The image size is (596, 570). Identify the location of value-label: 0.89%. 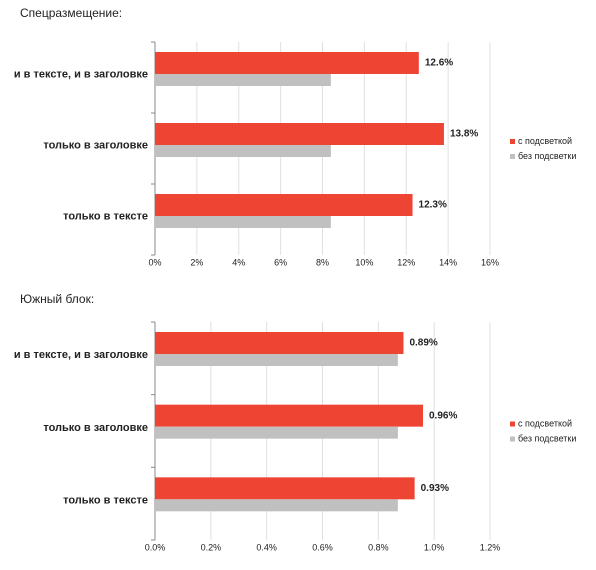
(423, 343).